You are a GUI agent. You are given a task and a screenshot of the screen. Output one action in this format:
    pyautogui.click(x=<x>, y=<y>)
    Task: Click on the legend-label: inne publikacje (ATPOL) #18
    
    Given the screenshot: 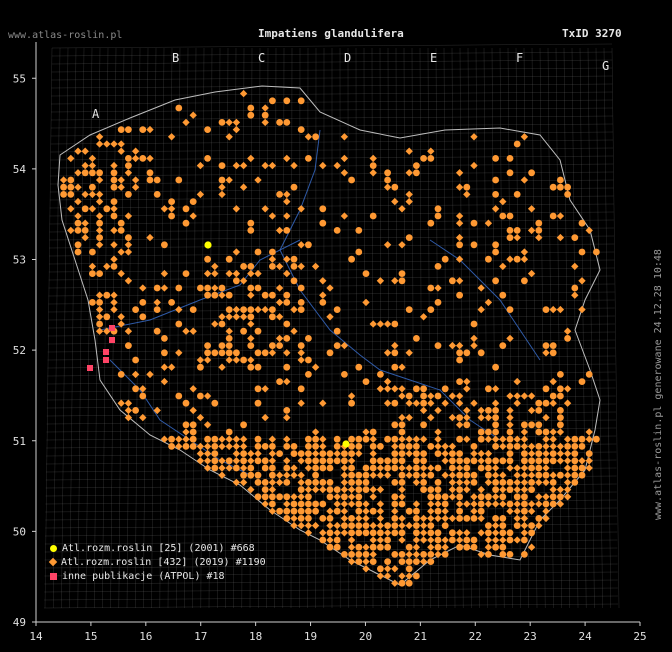 What is the action you would take?
    pyautogui.click(x=143, y=576)
    